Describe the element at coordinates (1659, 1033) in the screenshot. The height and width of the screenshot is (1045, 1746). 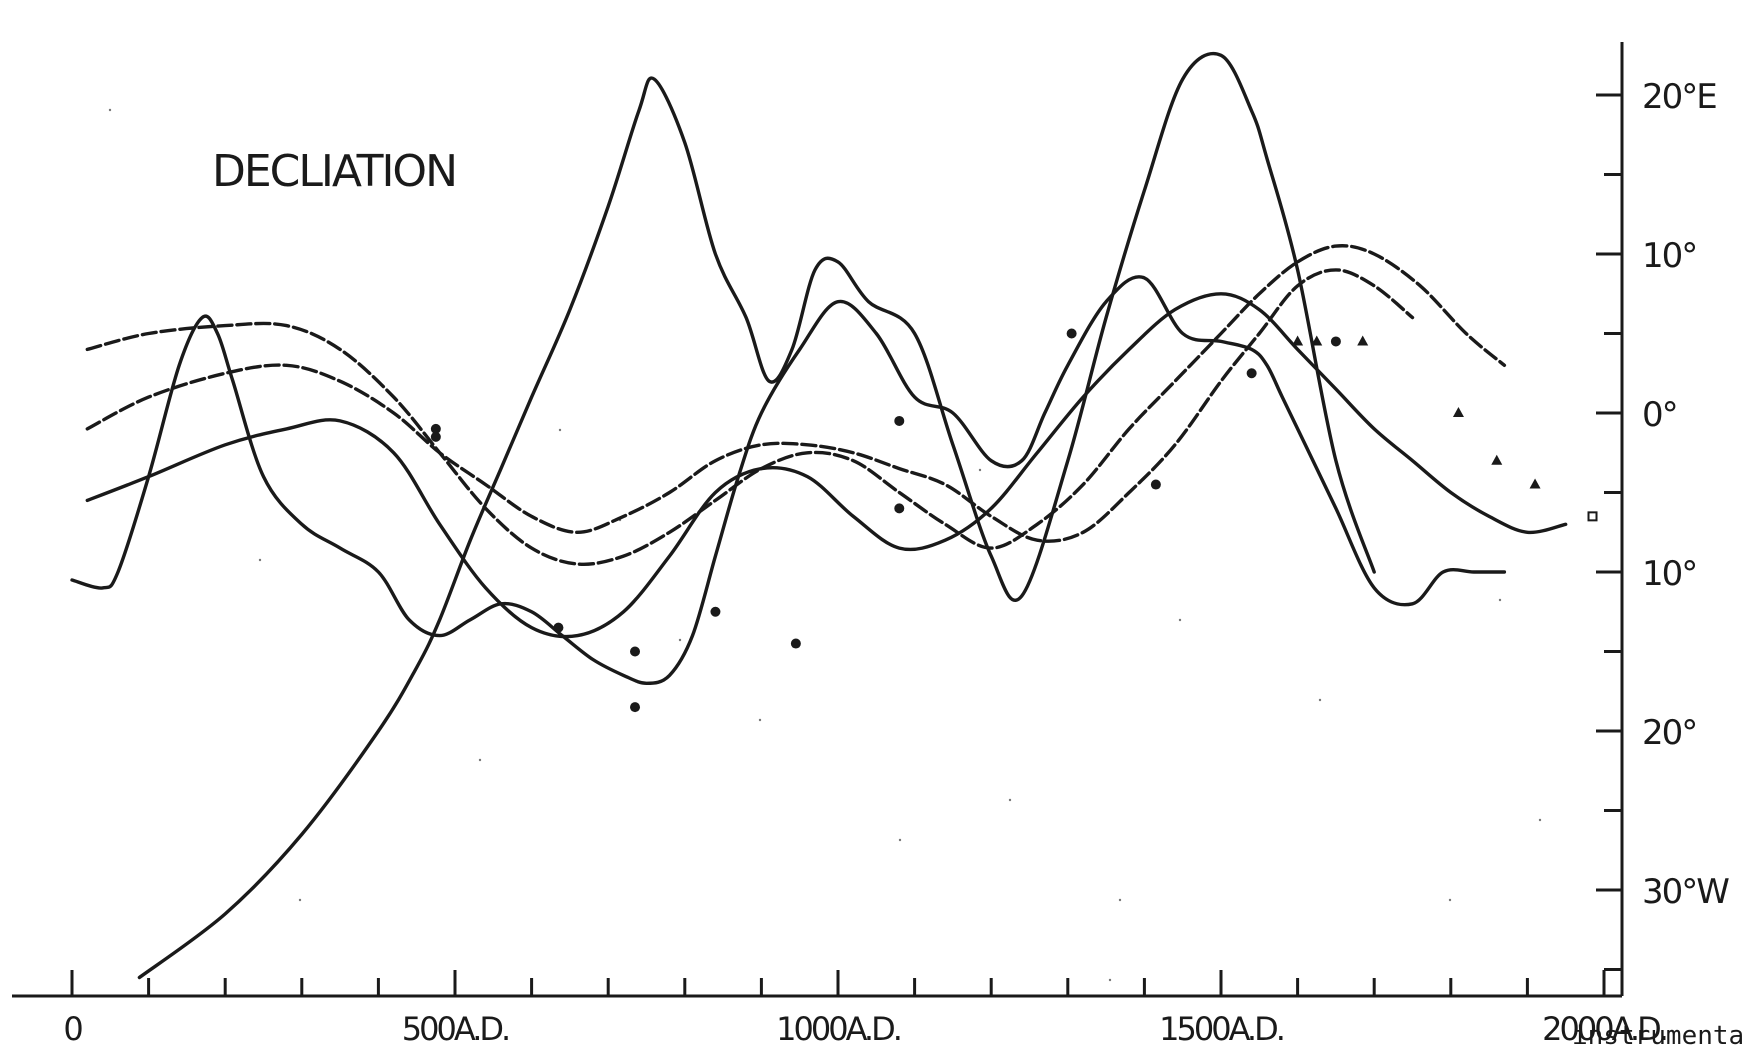
I see `caption-fragment: instrumental` at that location.